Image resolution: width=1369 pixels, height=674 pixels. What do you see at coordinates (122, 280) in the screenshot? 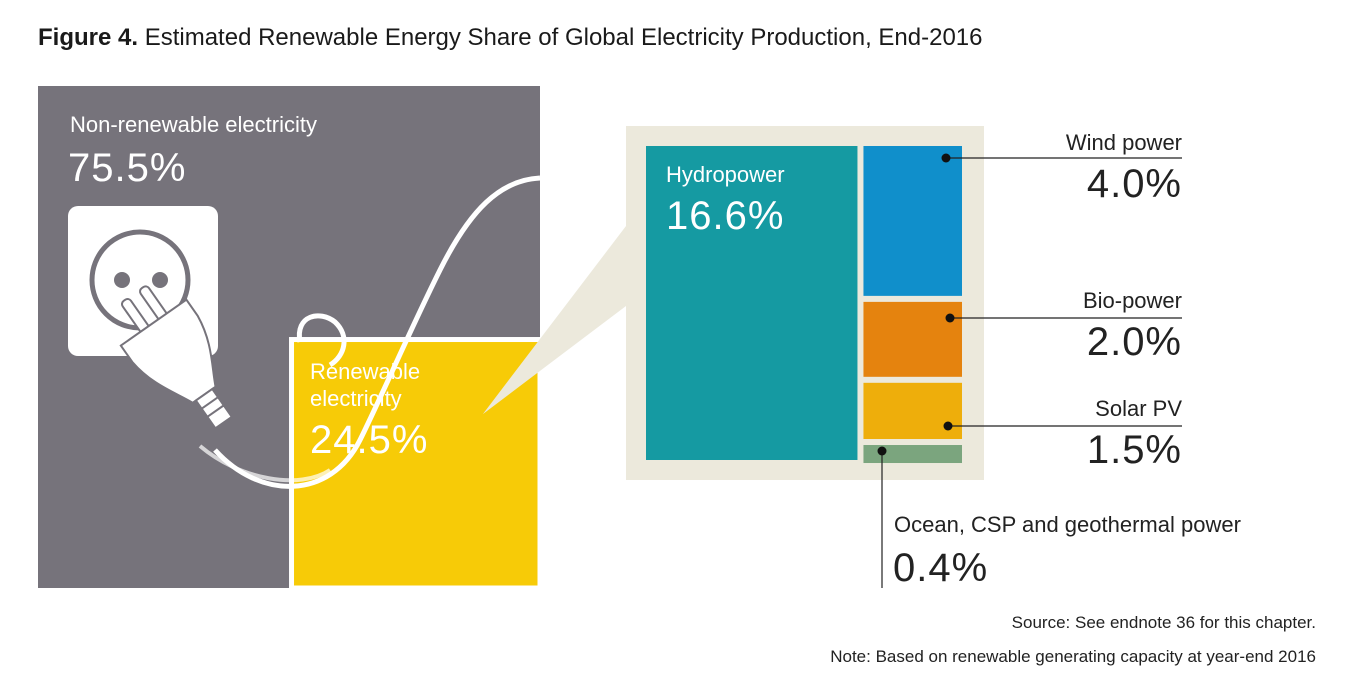
I see `socket-hole-left` at bounding box center [122, 280].